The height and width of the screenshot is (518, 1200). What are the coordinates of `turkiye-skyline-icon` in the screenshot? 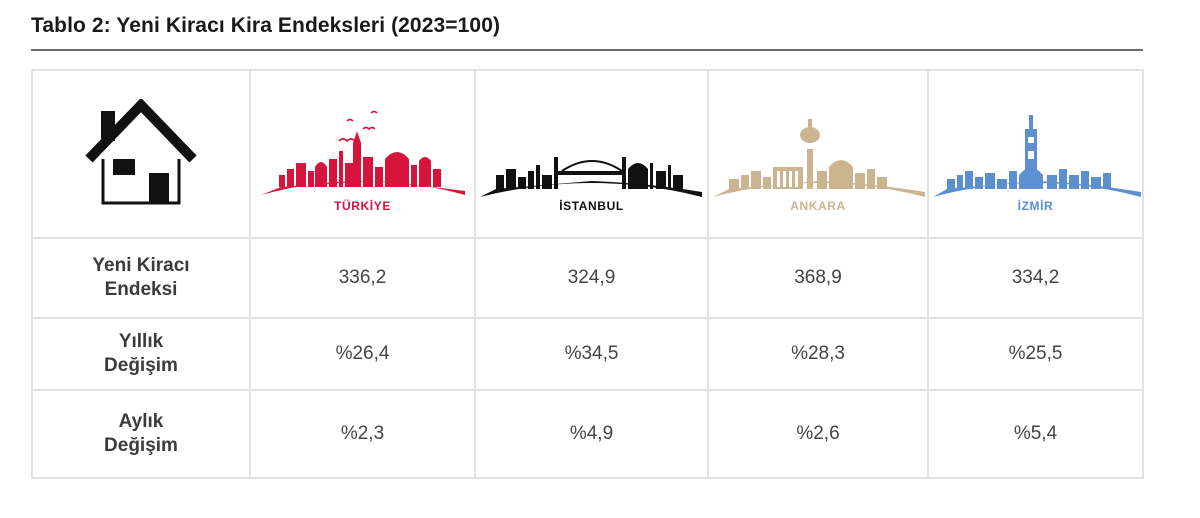 It's located at (363, 152).